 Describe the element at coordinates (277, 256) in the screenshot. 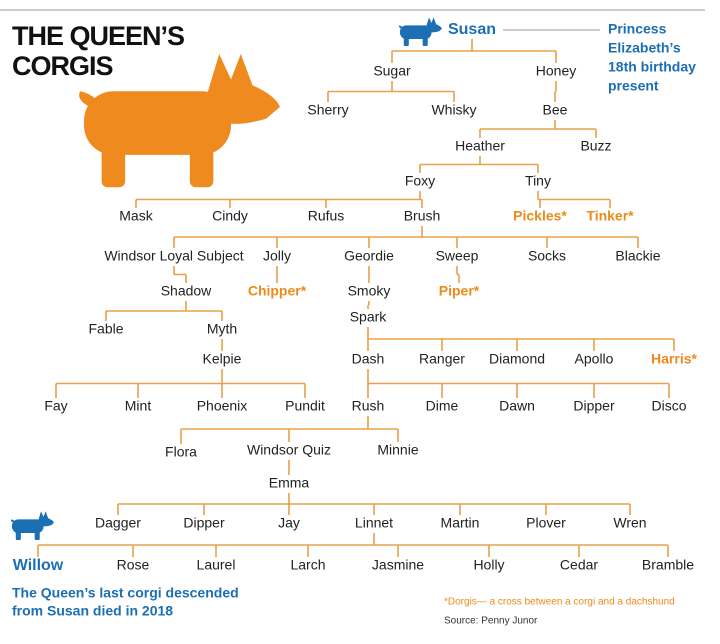

I see `dog-name: Jolly` at that location.